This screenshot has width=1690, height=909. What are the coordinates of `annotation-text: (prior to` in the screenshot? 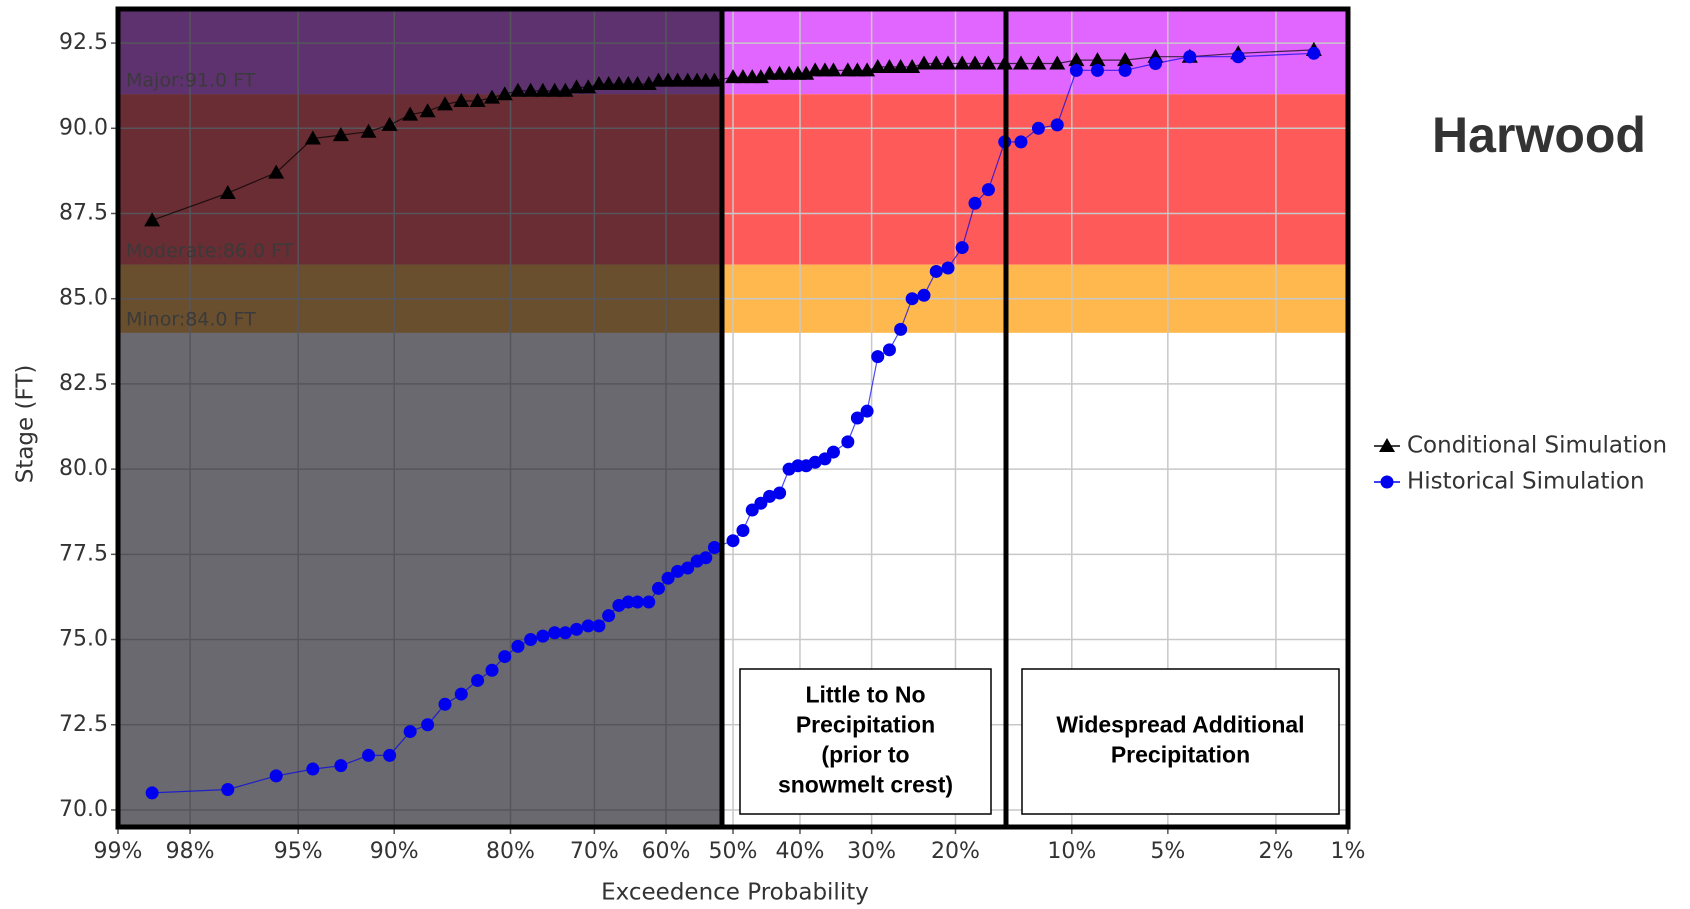 It's located at (865, 755).